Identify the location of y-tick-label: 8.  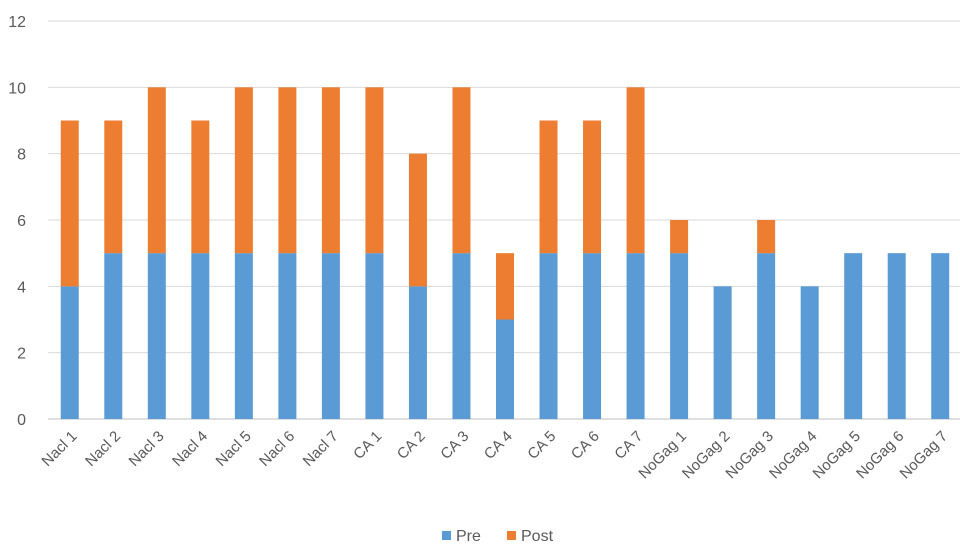
(21, 155).